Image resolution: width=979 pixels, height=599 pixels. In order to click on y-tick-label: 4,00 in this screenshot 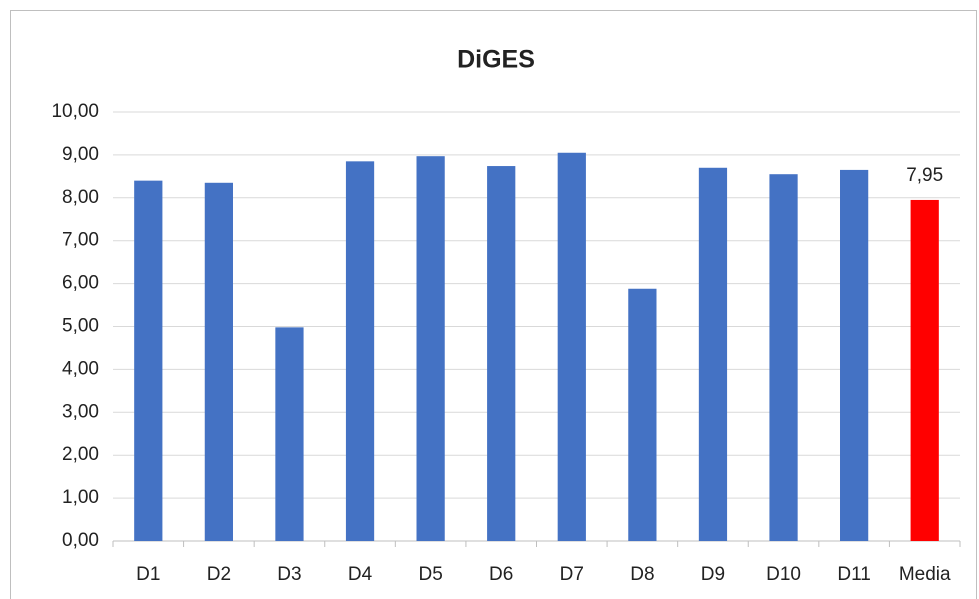, I will do `click(80, 368)`.